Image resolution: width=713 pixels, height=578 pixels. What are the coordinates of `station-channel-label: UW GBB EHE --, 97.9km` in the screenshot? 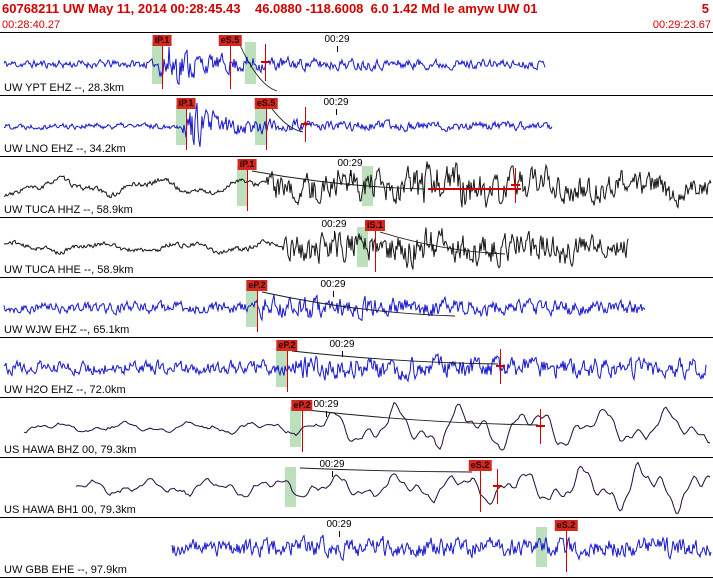 It's located at (65, 570).